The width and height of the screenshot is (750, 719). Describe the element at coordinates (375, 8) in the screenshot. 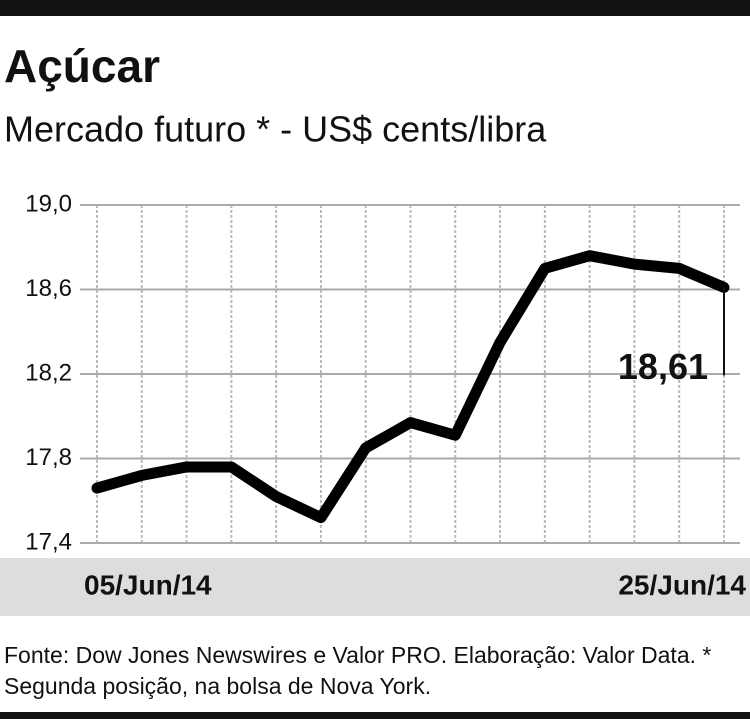

I see `top-bar` at that location.